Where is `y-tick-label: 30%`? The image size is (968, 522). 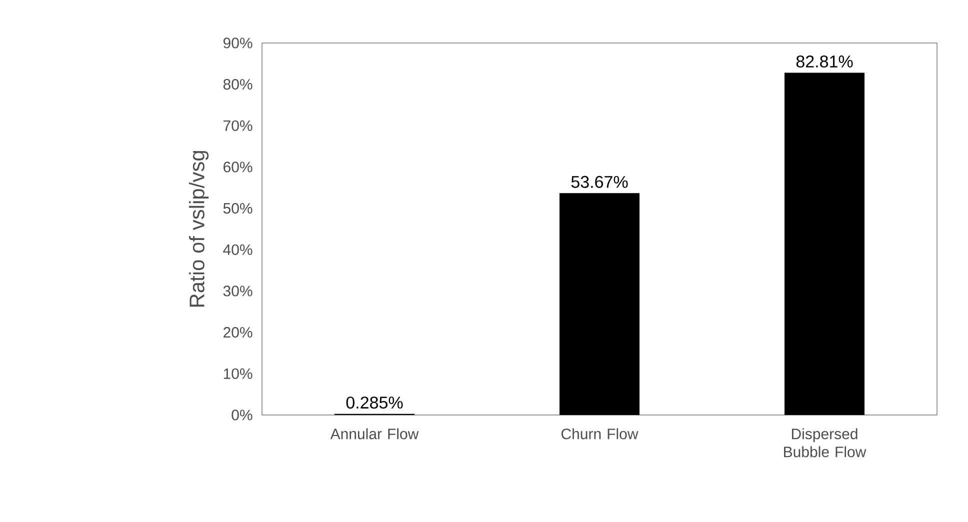 y-tick-label: 30% is located at coordinates (237, 291).